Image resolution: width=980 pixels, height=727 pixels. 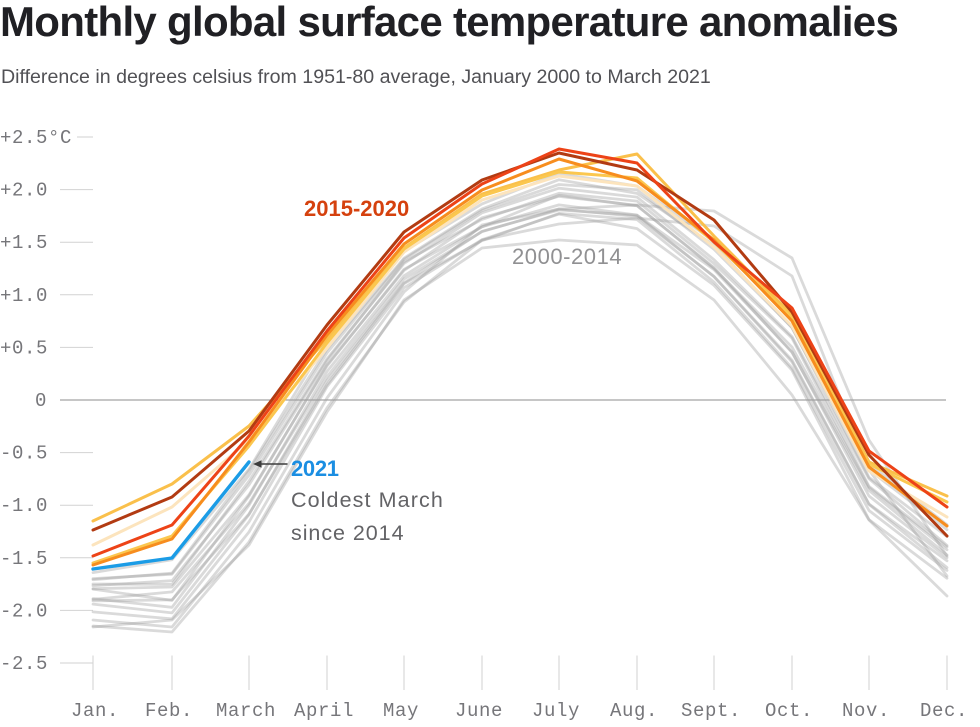 I want to click on svg-text: June, so click(x=479, y=711).